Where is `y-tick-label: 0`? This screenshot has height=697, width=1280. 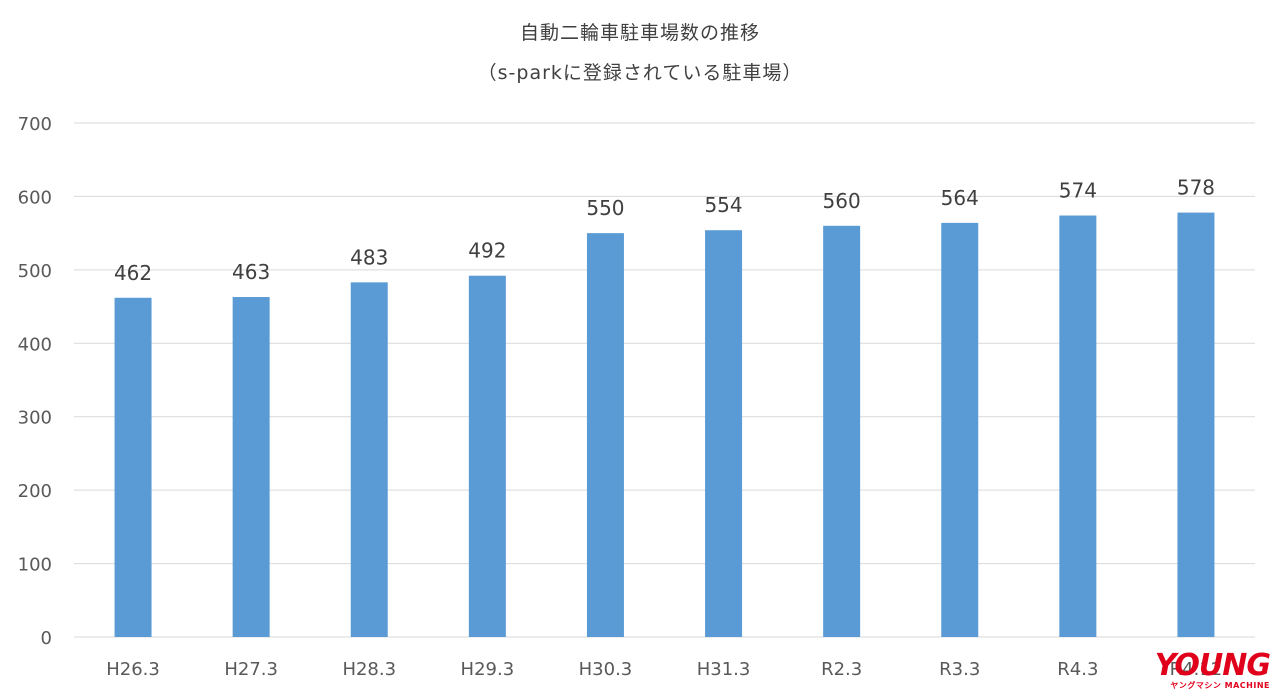 y-tick-label: 0 is located at coordinates (46, 638).